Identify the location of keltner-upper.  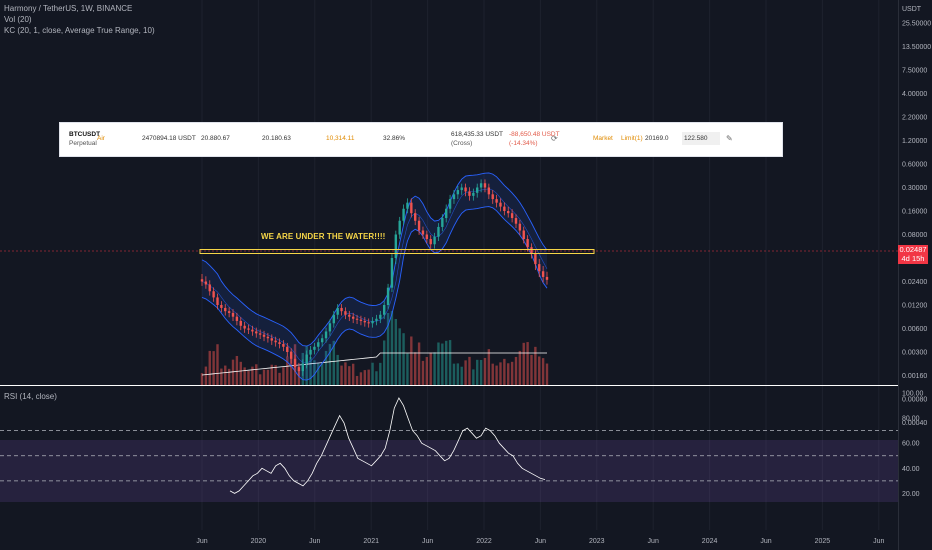
(374, 259).